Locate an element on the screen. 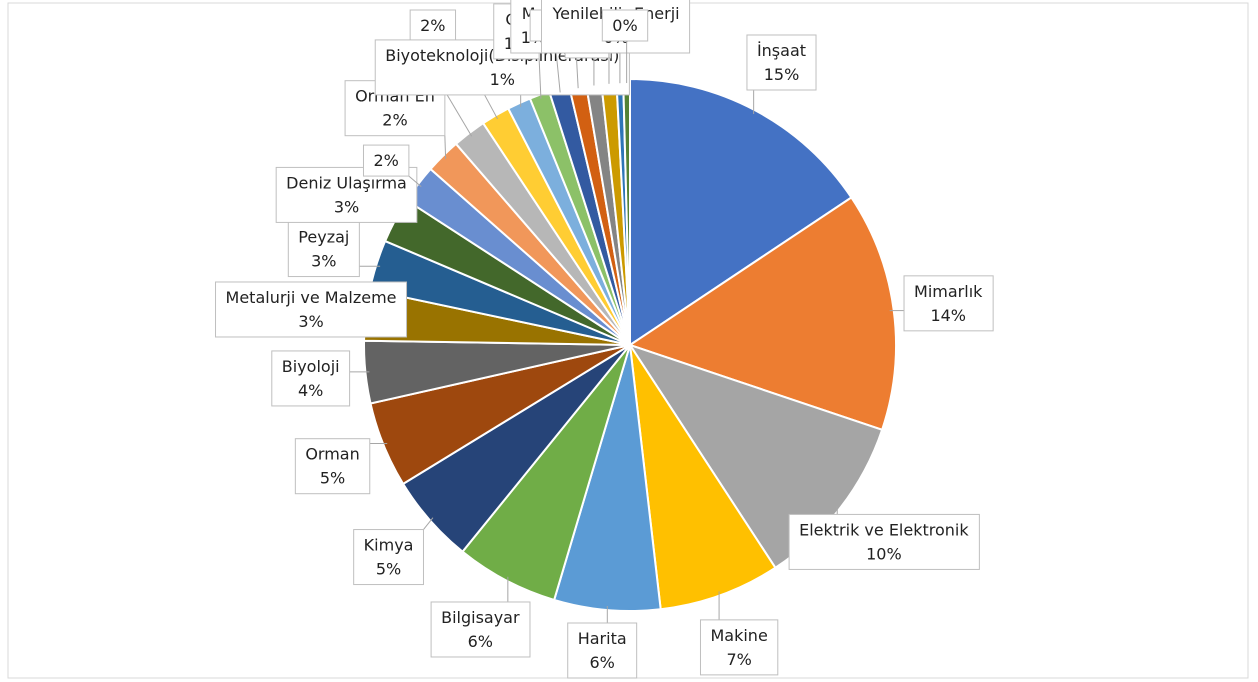 Image resolution: width=1258 pixels, height=682 pixels. category-label: Makine is located at coordinates (738, 635).